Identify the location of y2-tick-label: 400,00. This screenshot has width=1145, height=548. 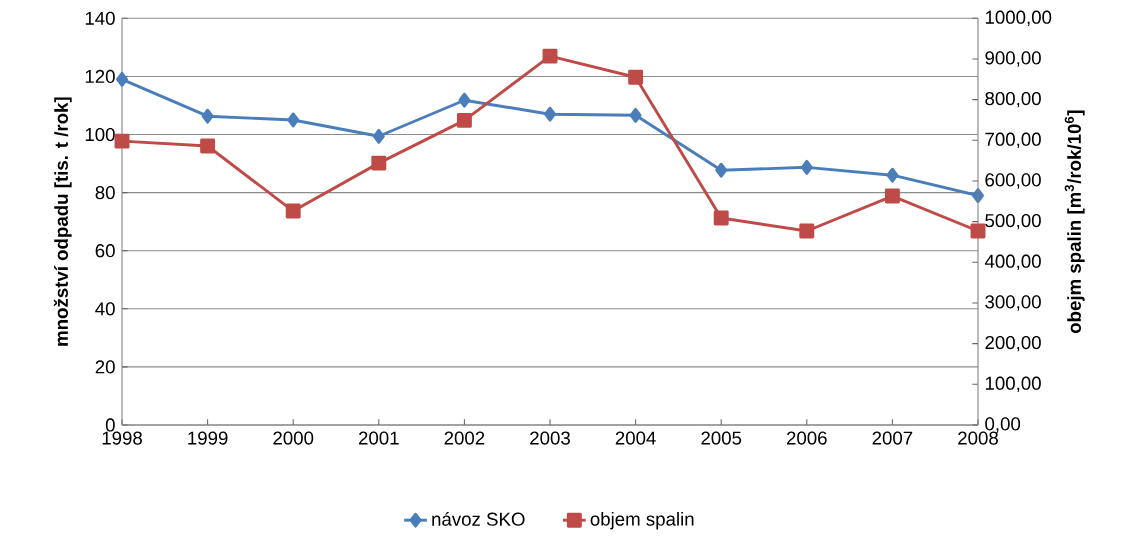
(1012, 262).